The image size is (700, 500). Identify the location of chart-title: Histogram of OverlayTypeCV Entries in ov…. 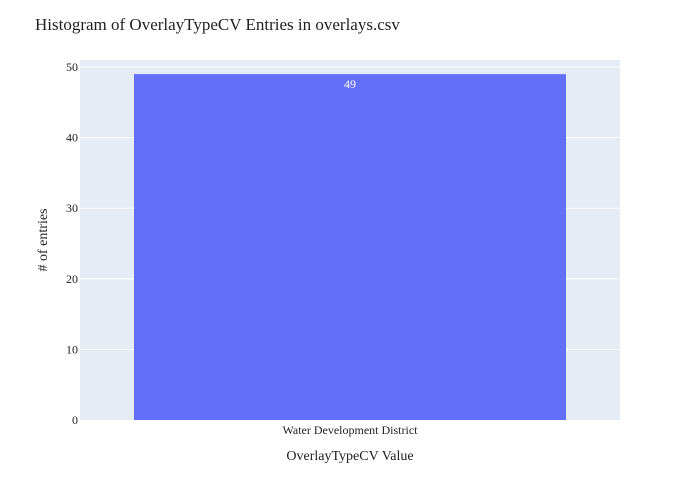
(217, 24).